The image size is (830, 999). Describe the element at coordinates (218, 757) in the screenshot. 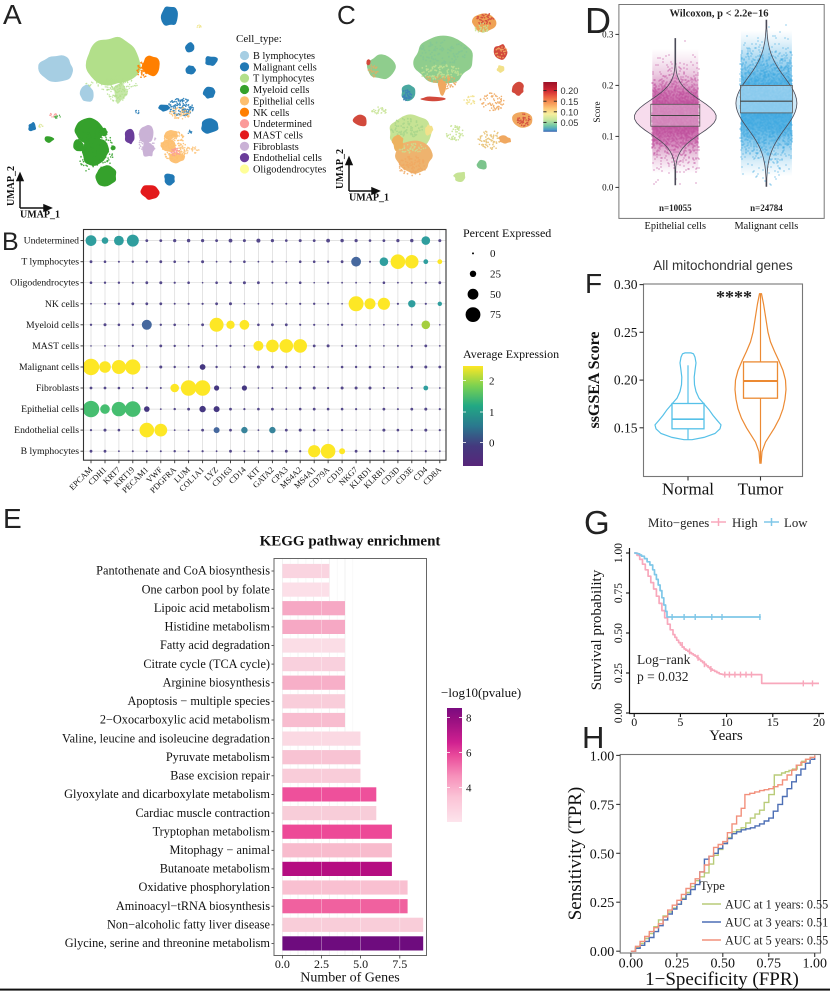

I see `svg-text: Pyruvate metabolism` at that location.